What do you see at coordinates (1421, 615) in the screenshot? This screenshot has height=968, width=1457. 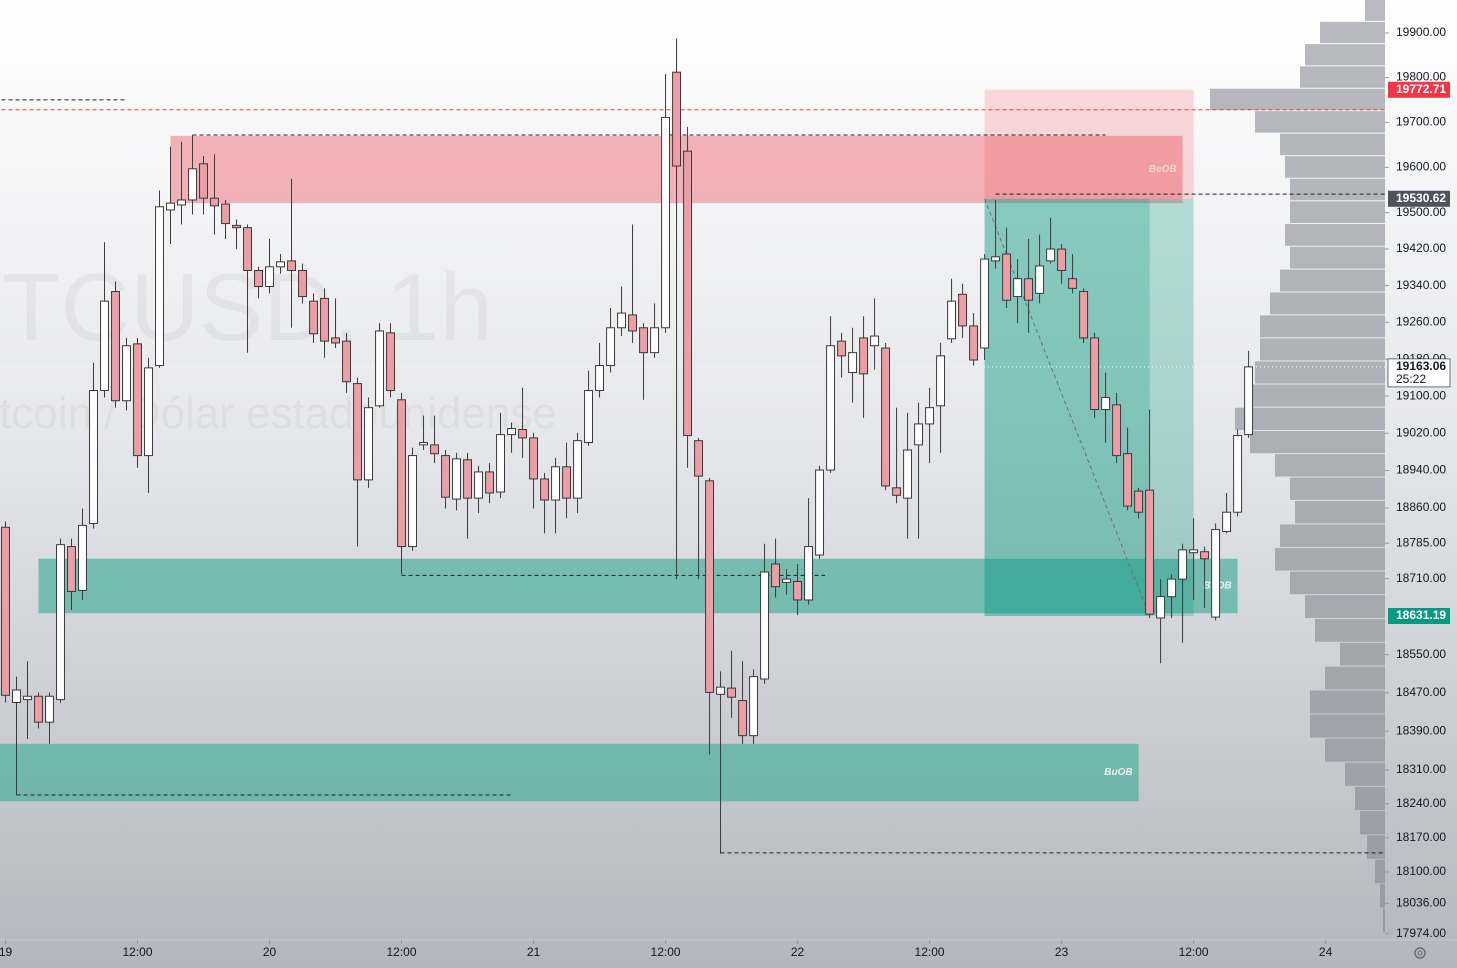 I see `target-price-label: 18631.19` at bounding box center [1421, 615].